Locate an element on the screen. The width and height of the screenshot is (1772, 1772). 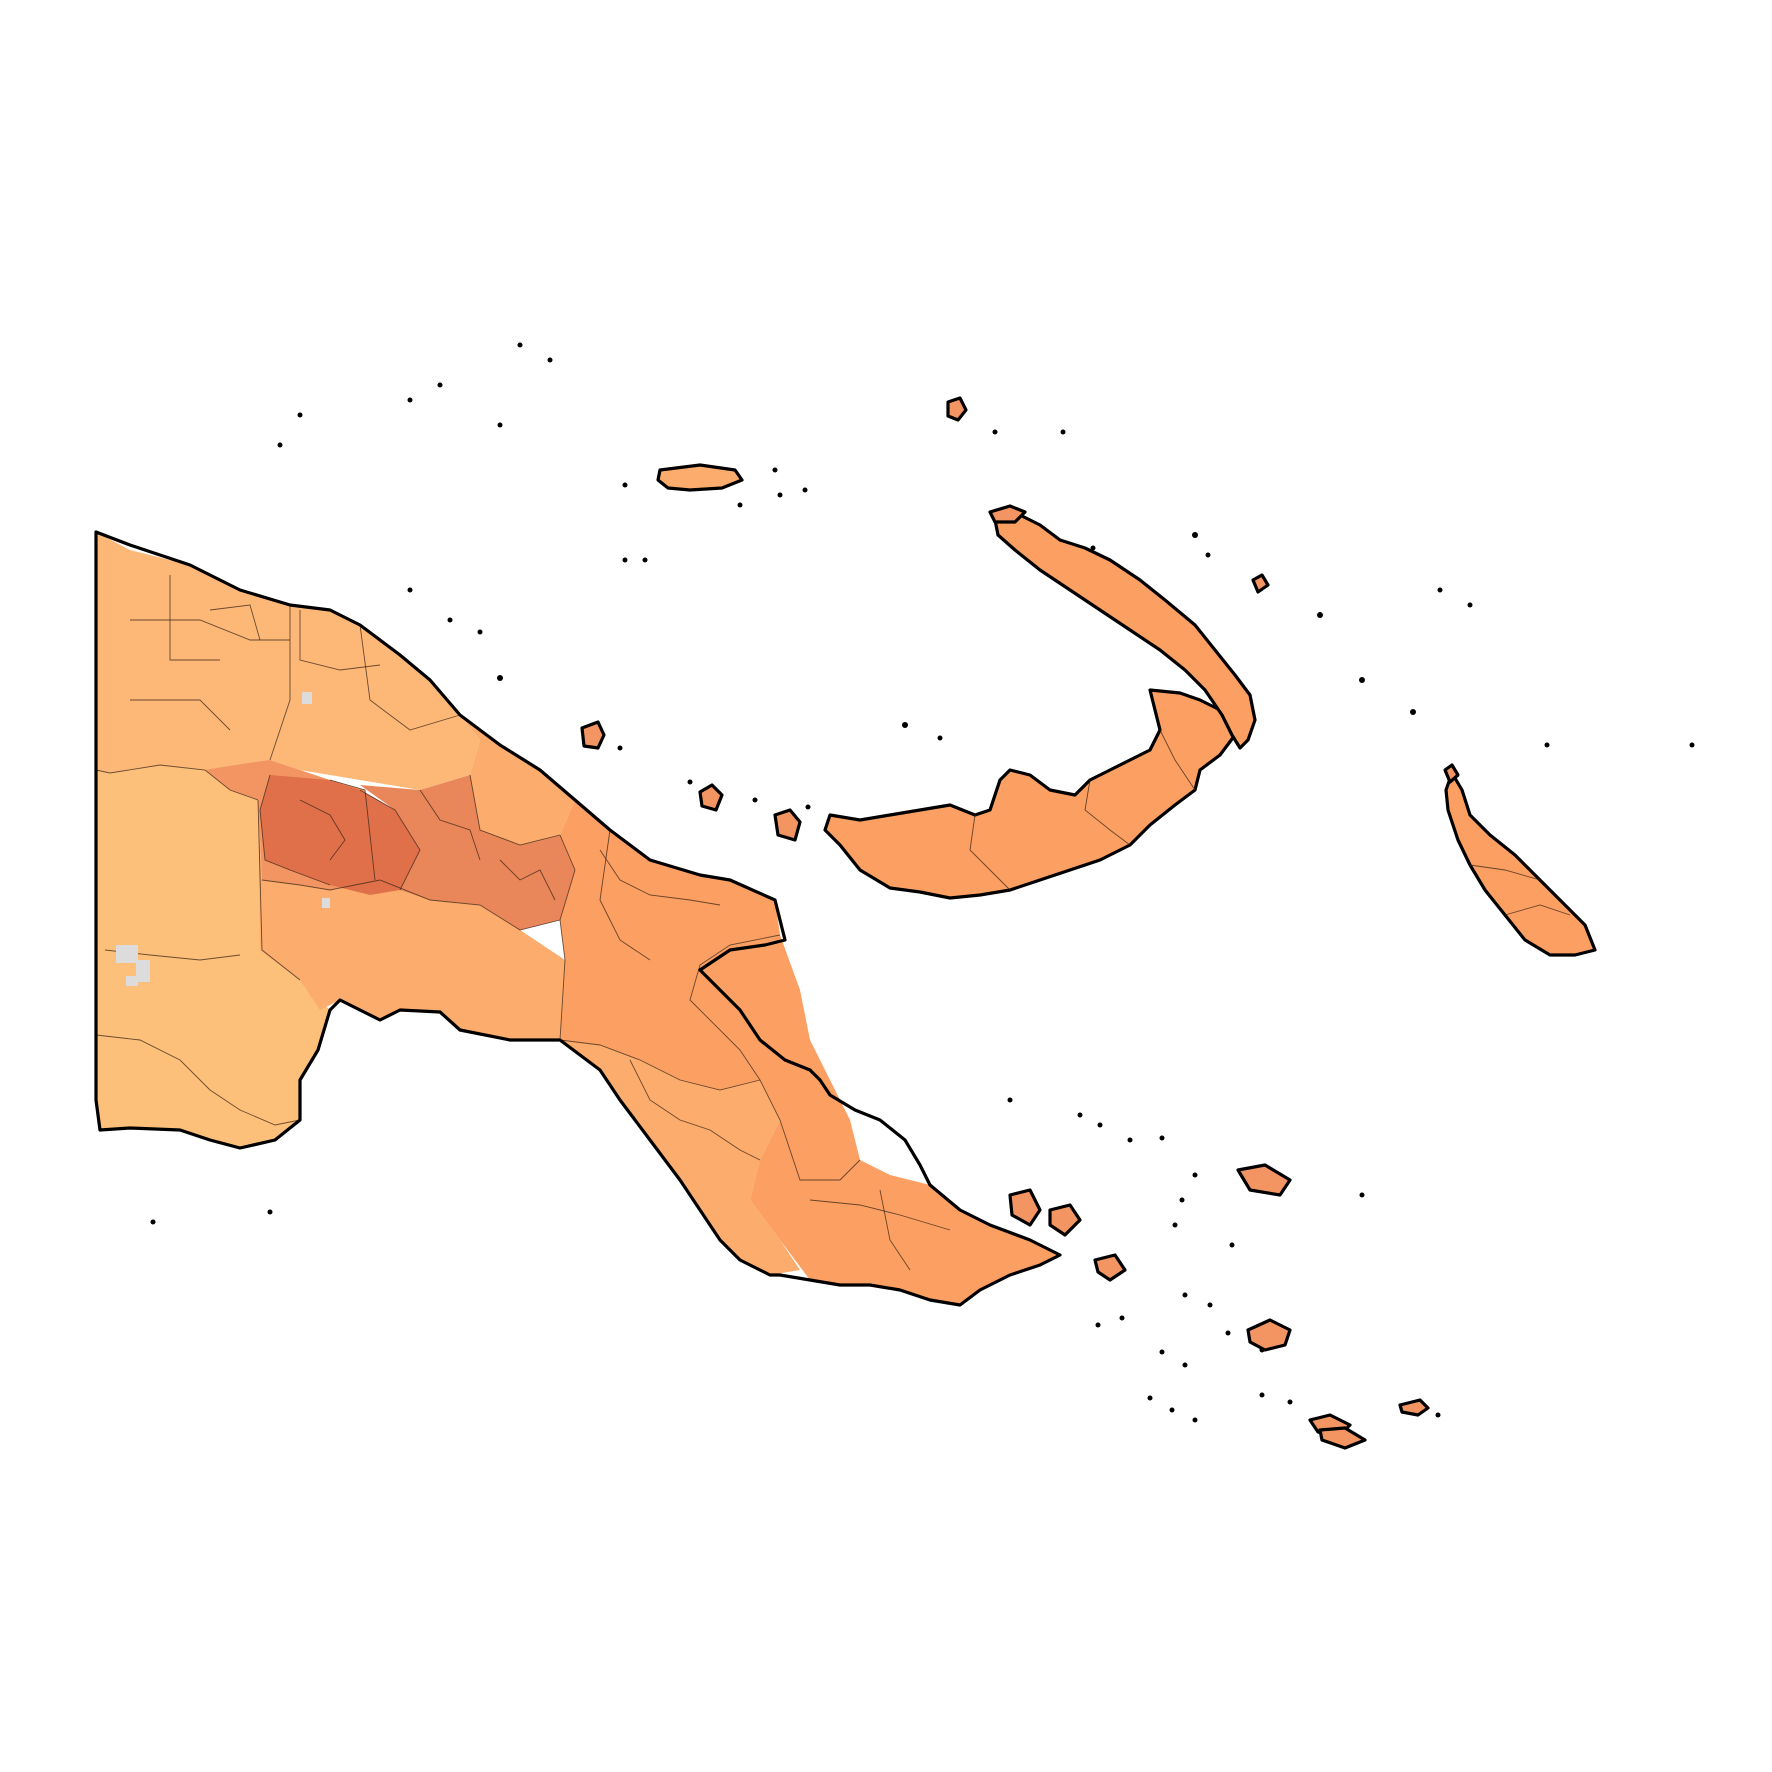
island-long is located at coordinates (711, 797).